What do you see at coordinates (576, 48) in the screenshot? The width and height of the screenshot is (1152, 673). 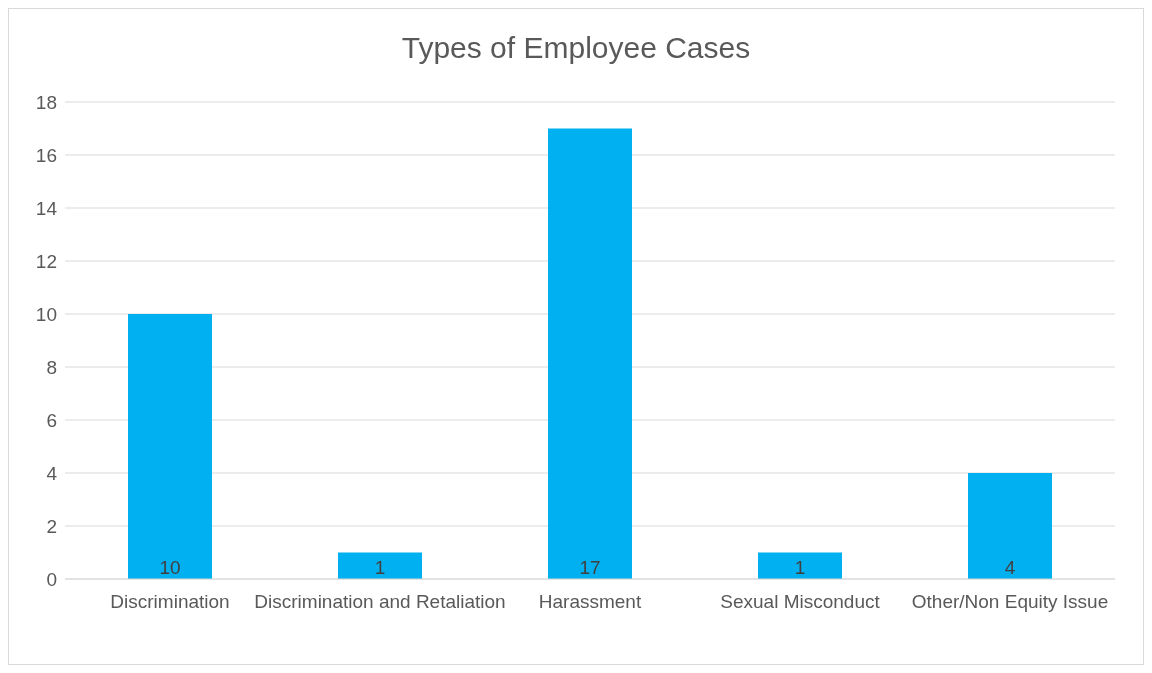 I see `chart-title: Types of Employee Cases` at bounding box center [576, 48].